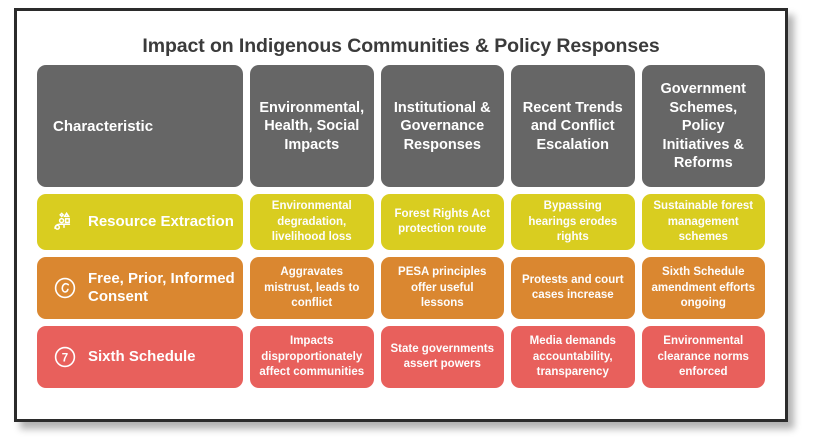  I want to click on table-cell: Aggravates mistrust, leads to conflict, so click(312, 288).